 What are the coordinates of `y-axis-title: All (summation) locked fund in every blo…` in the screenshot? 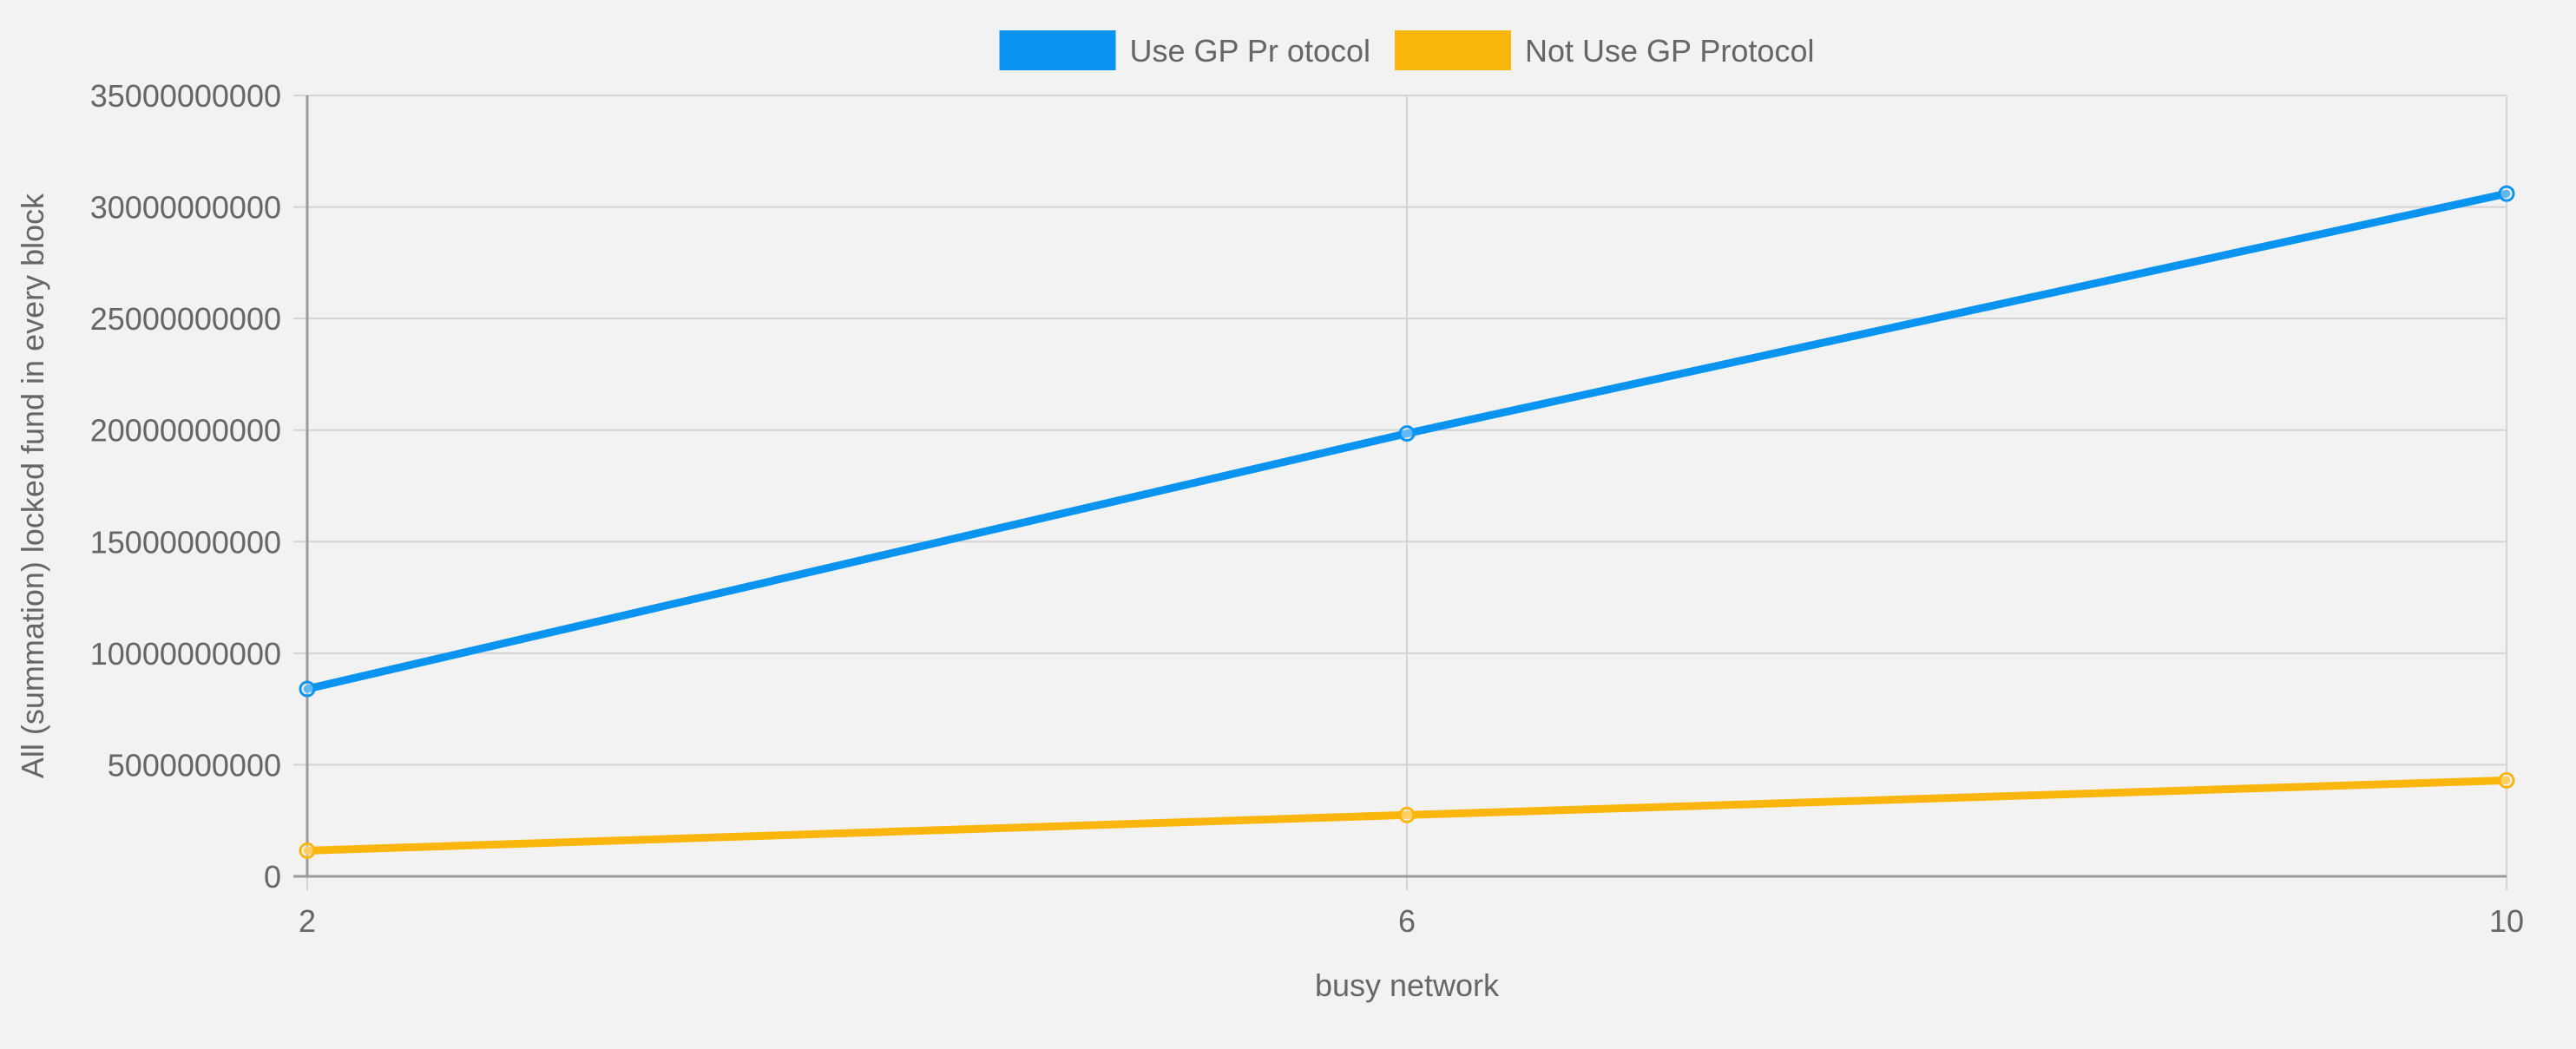 It's located at (33, 486).